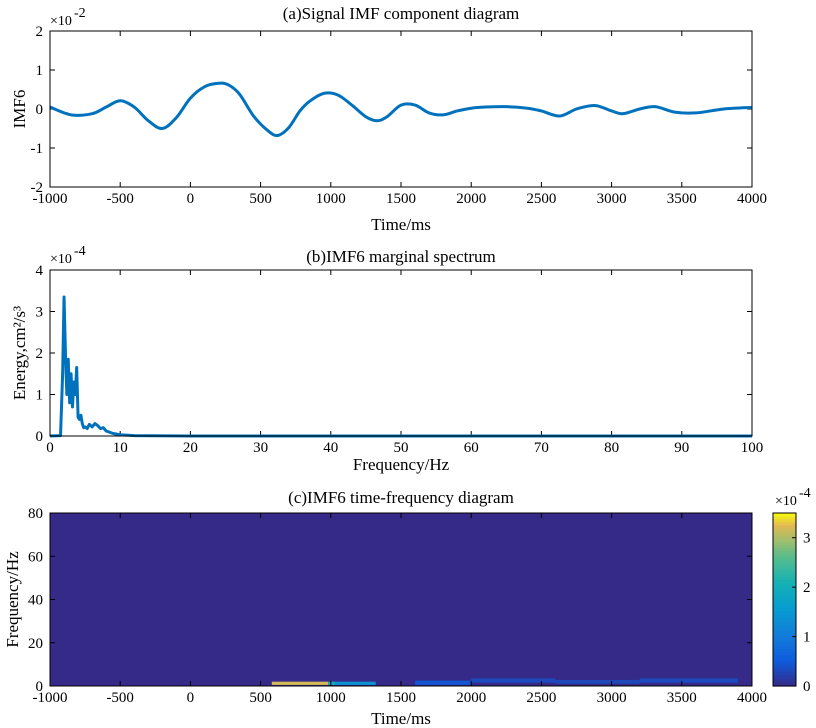 This screenshot has height=728, width=816. I want to click on y-tick-label: -2, so click(37, 188).